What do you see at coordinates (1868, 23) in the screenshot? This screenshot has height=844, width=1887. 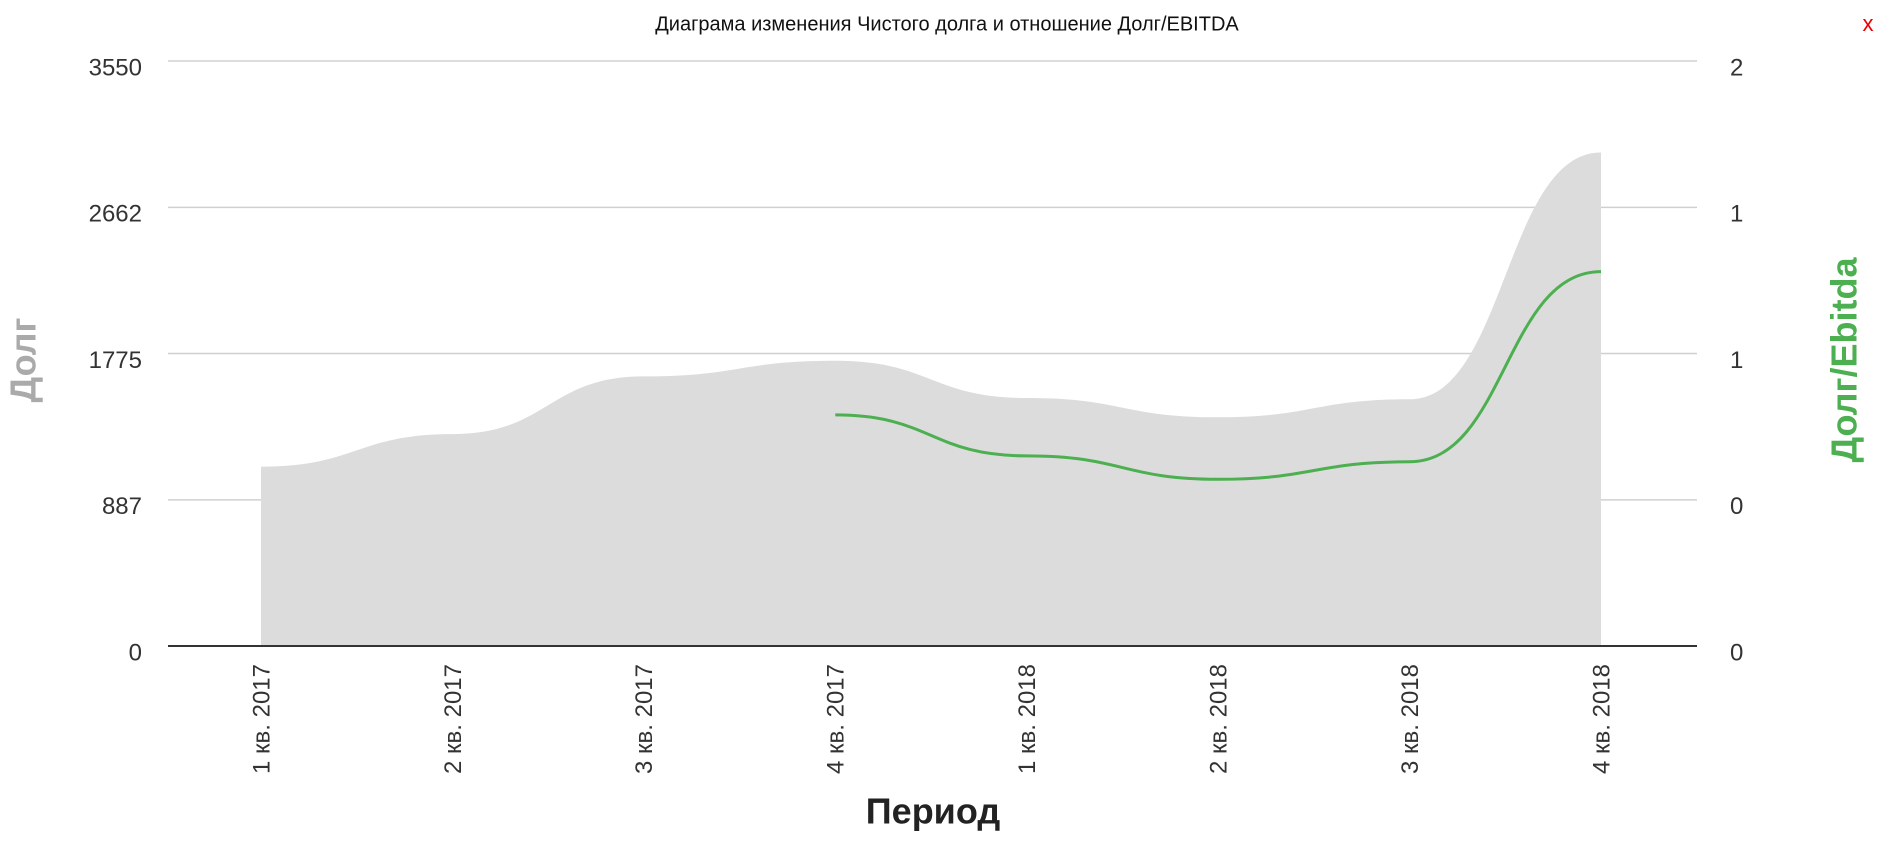 I see `close-button: x` at bounding box center [1868, 23].